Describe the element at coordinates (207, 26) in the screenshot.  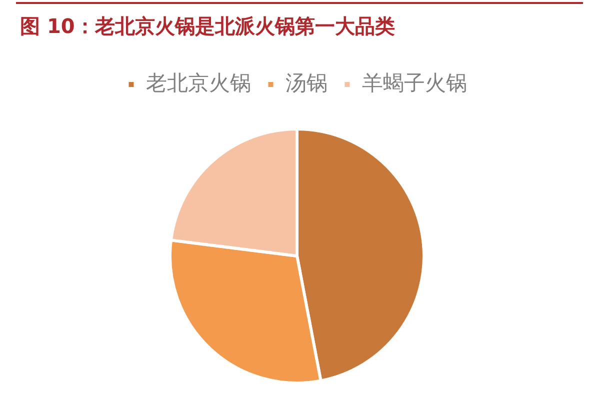
I see `chart-title: 图 10：老北京火锅是北派火锅第一大品类` at that location.